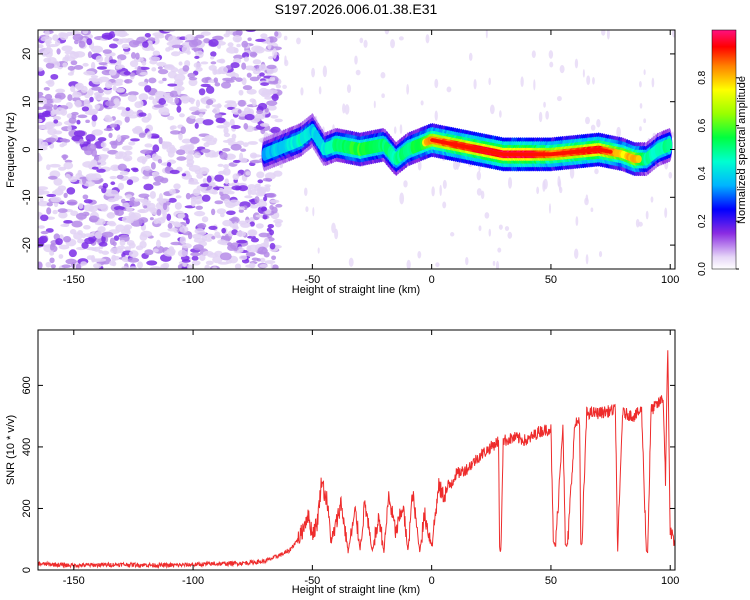  Describe the element at coordinates (27, 447) in the screenshot. I see `y-tick-label: 400` at that location.